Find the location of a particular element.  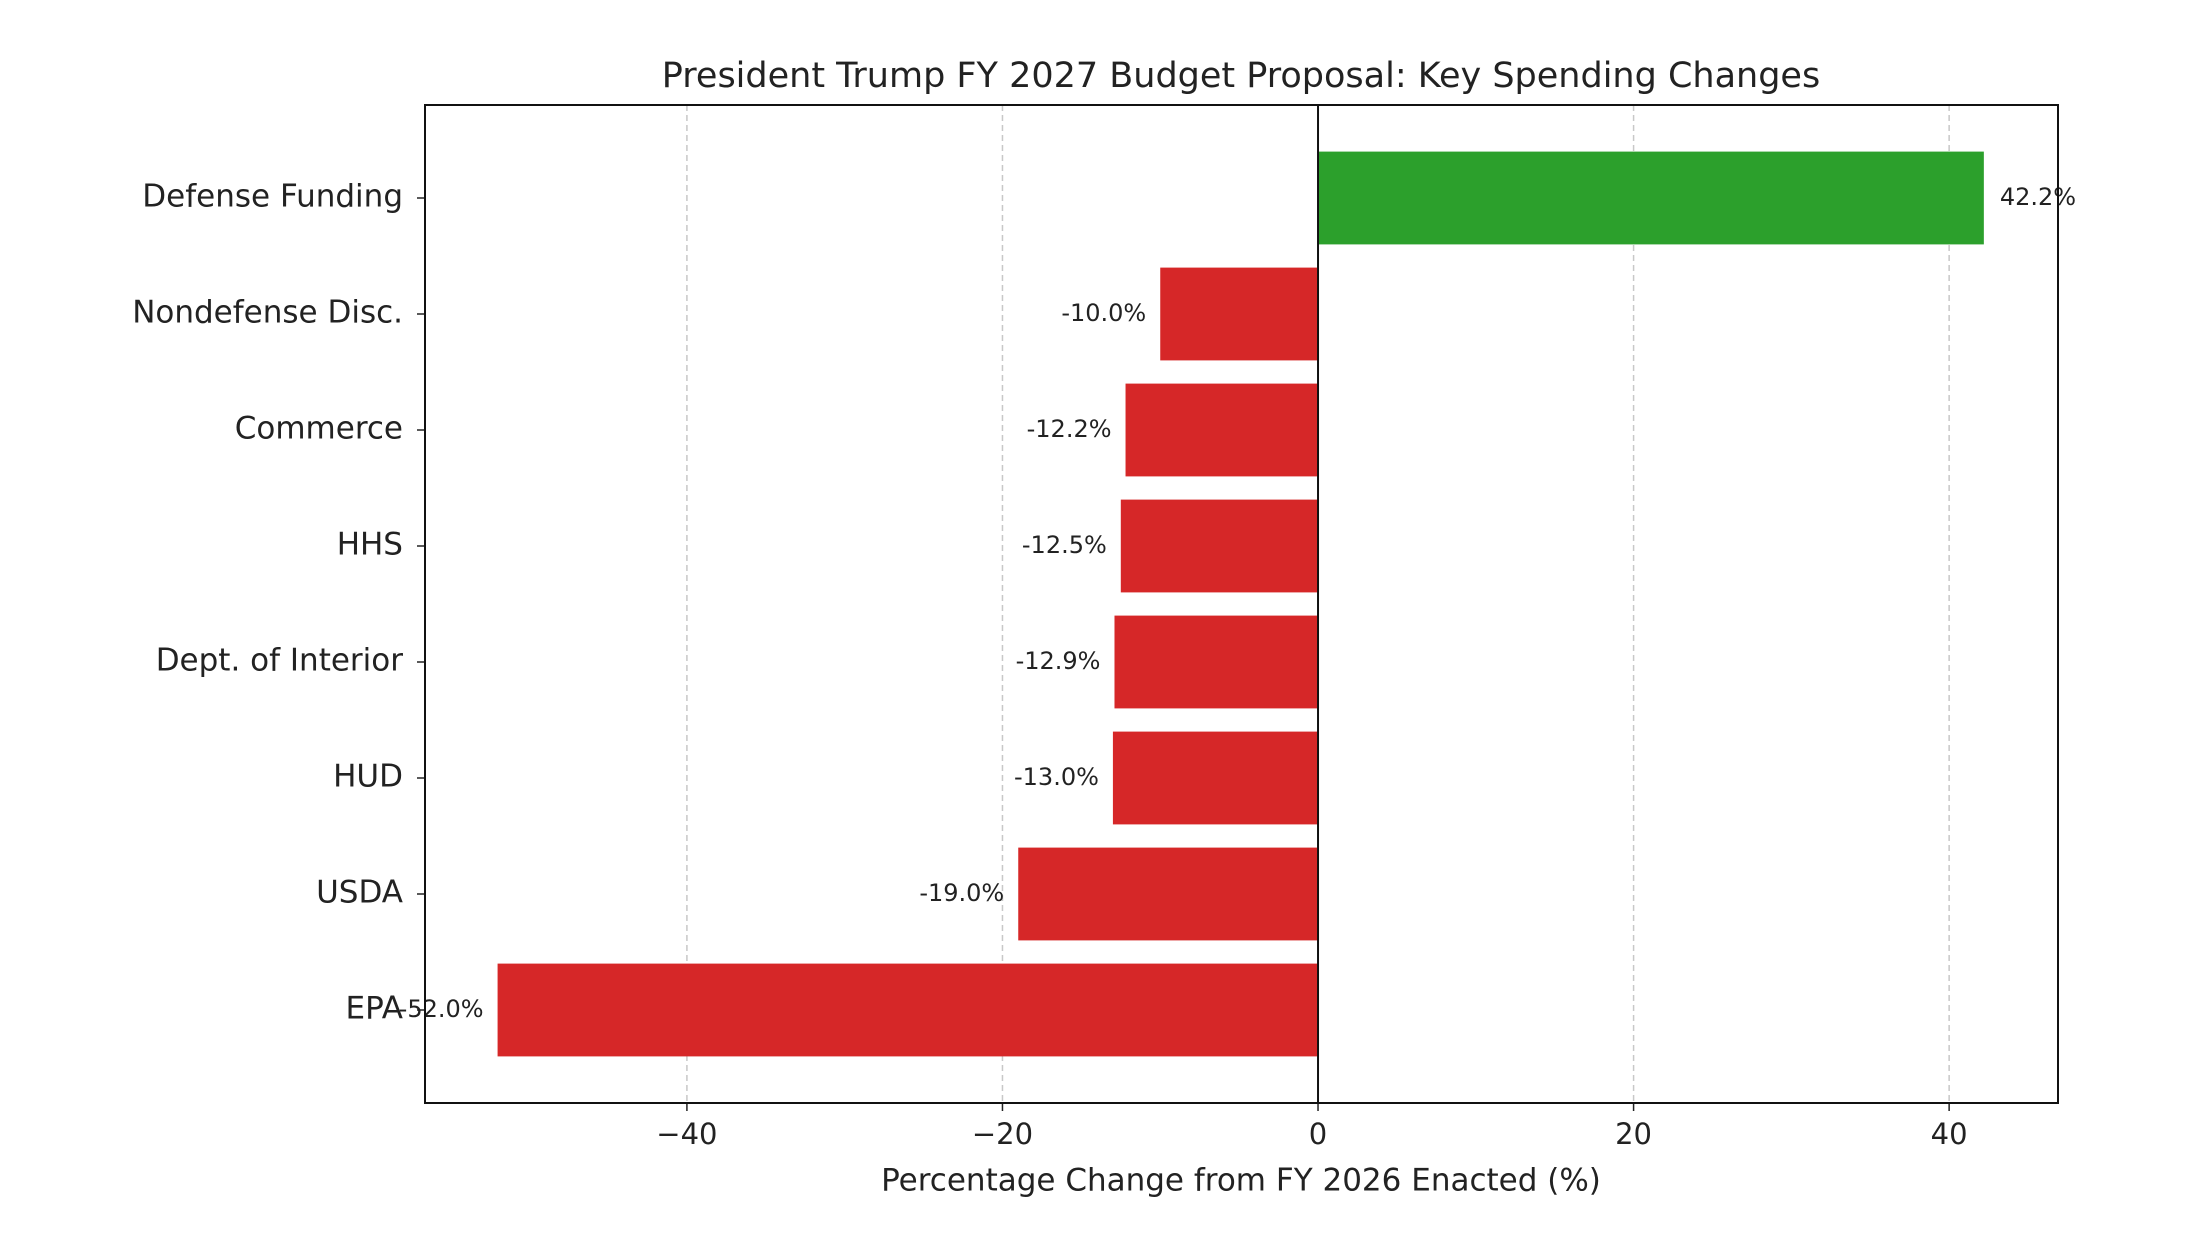

x-tick-label: 0 is located at coordinates (1318, 1134).